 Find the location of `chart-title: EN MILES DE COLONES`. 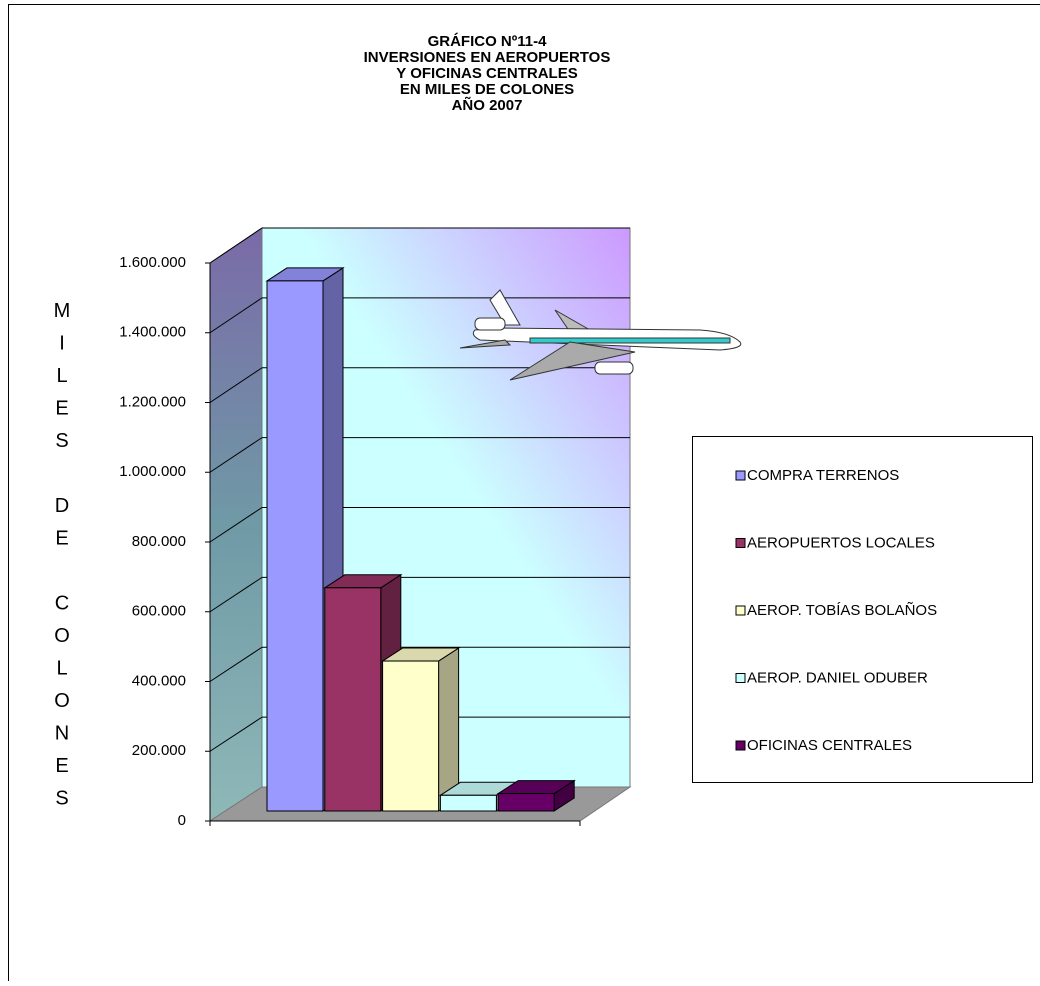

chart-title: EN MILES DE COLONES is located at coordinates (487, 89).